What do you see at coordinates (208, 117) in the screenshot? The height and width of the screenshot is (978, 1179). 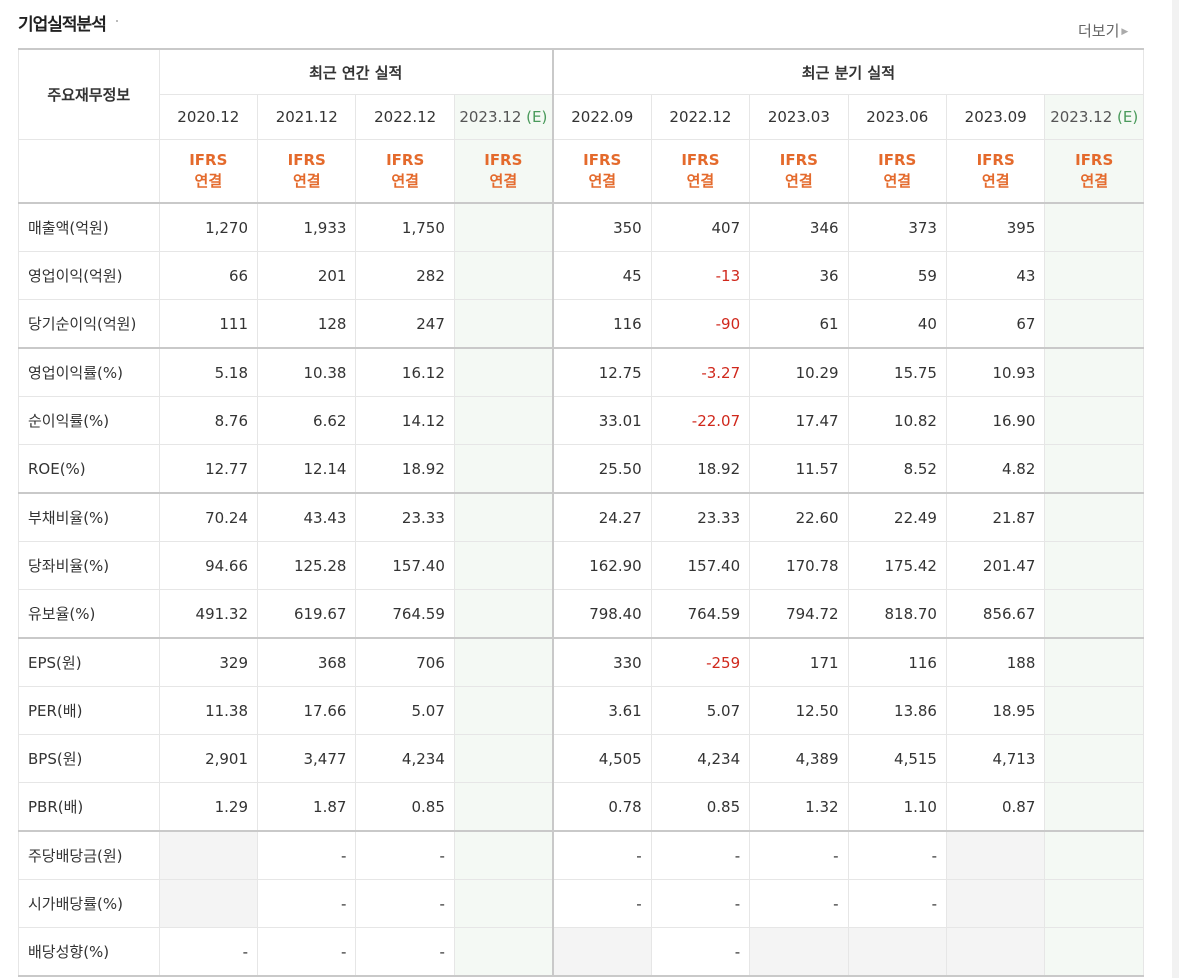 I see `period-header: 2020.12` at bounding box center [208, 117].